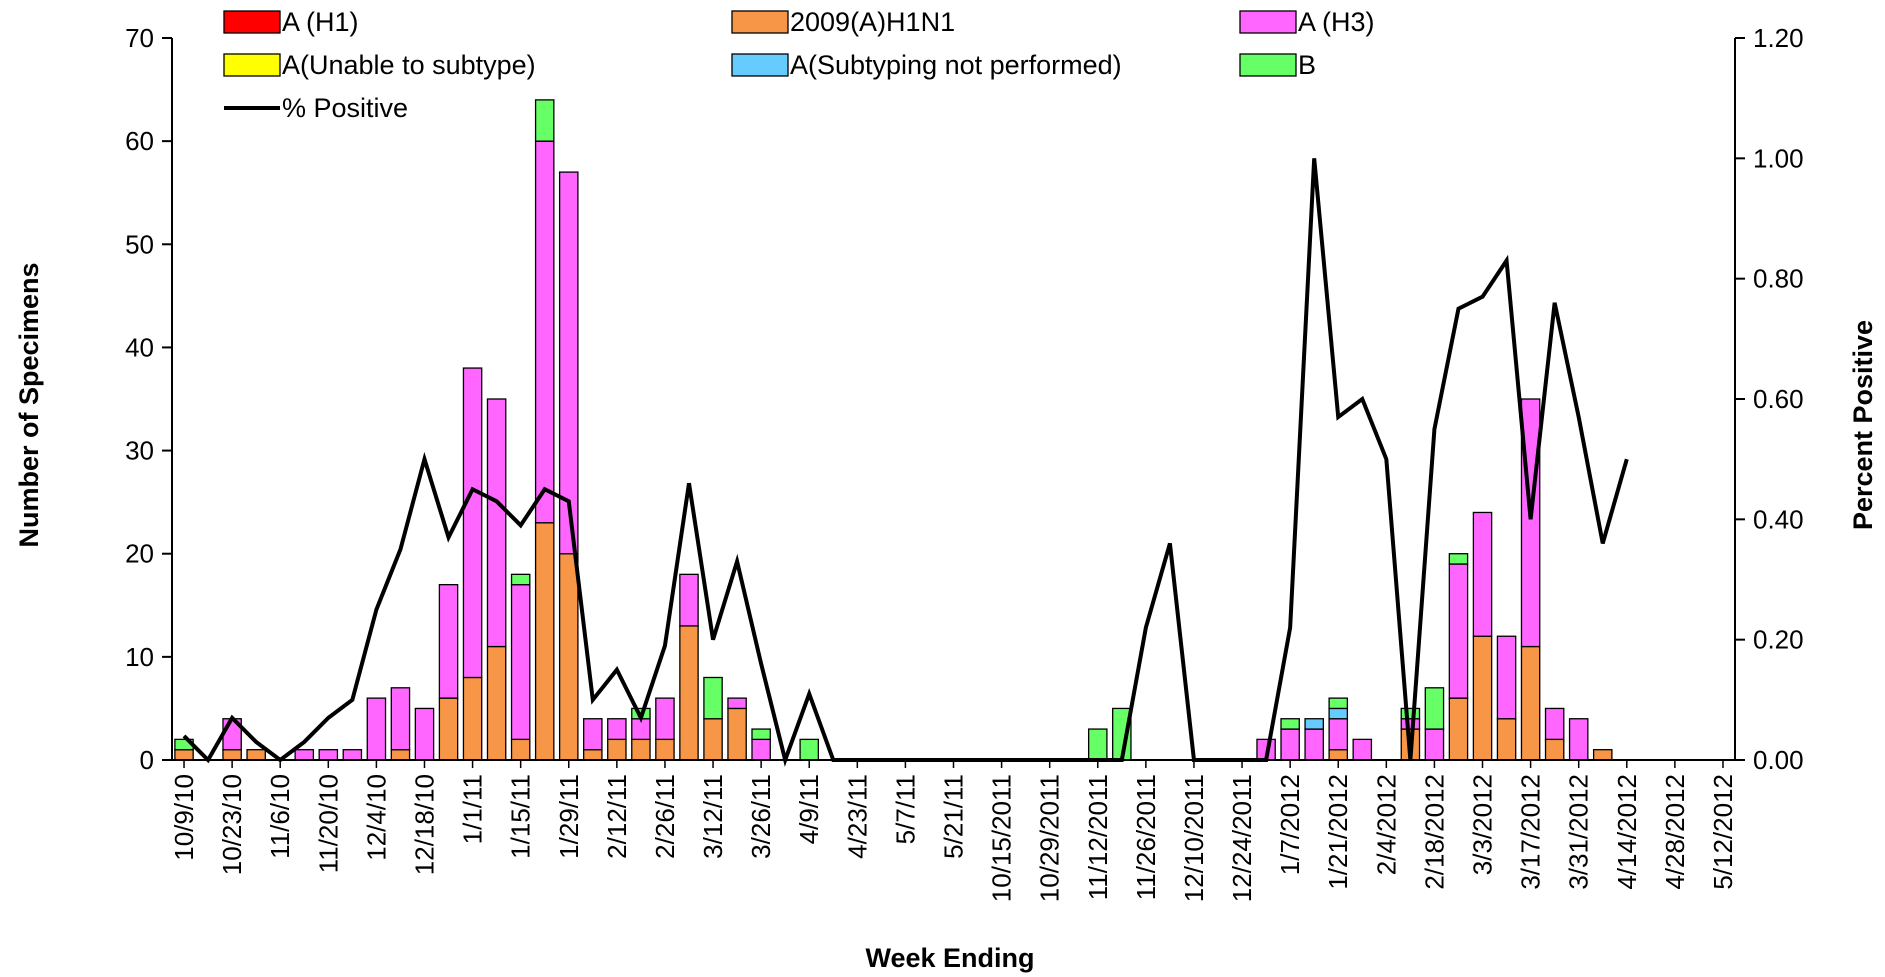 The image size is (1885, 977). What do you see at coordinates (617, 816) in the screenshot?
I see `x-tick-label: 2/12/11` at bounding box center [617, 816].